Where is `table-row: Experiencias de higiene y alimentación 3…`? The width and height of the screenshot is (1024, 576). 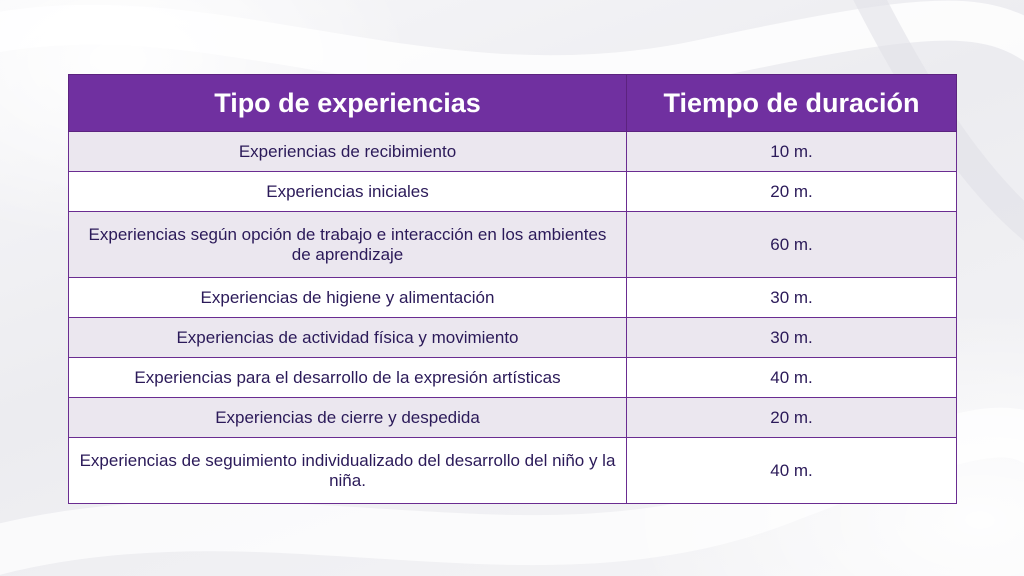 table-row: Experiencias de higiene y alimentación 3… is located at coordinates (512, 297).